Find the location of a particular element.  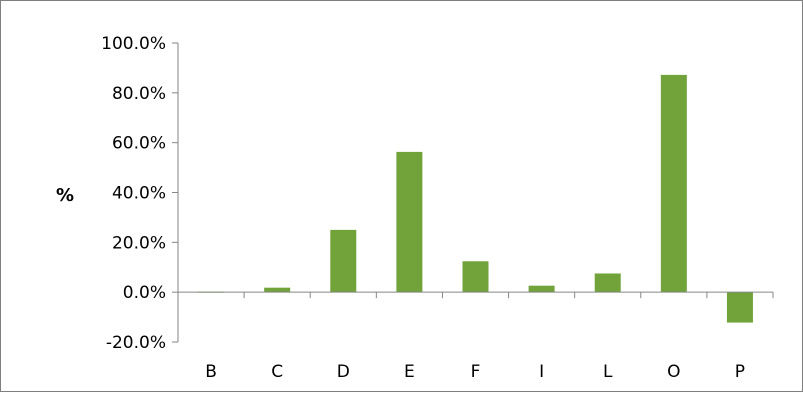

x-tick-label-d: D is located at coordinates (343, 372).